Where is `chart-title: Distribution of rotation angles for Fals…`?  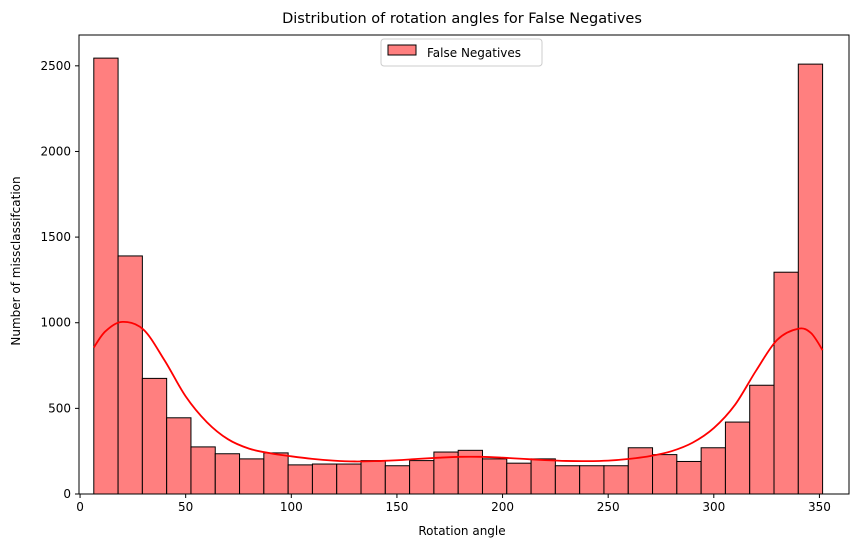 chart-title: Distribution of rotation angles for Fals… is located at coordinates (462, 19).